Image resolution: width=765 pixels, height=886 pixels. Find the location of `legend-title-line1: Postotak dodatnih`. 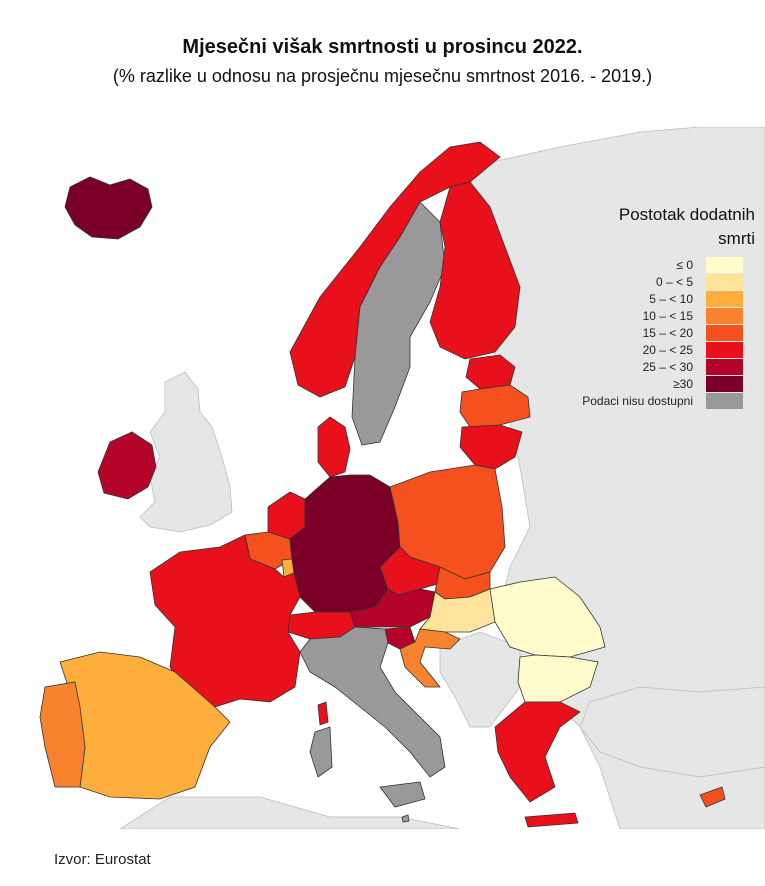

legend-title-line1: Postotak dodatnih is located at coordinates (686, 214).